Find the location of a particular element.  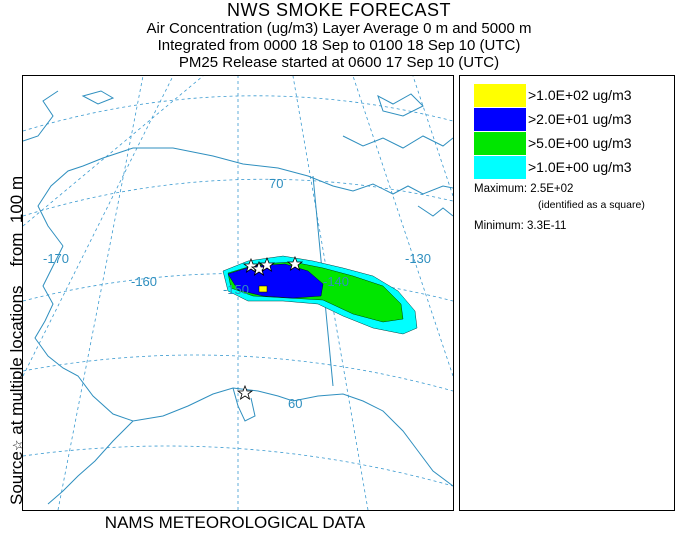

forecast-title: NWS SMOKE FORECAST is located at coordinates (338, 10).